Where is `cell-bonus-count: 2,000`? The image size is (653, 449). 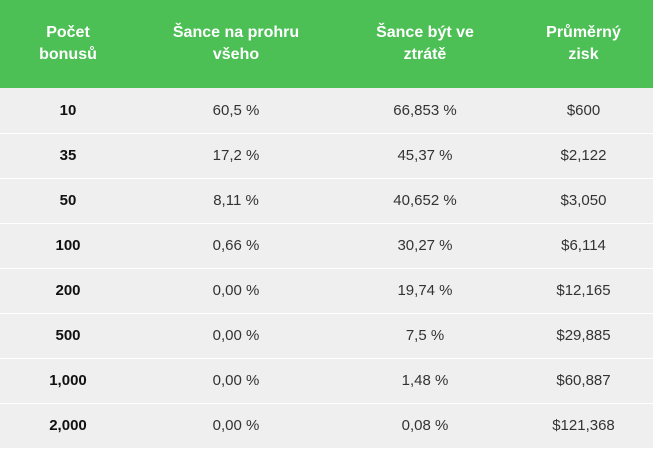 cell-bonus-count: 2,000 is located at coordinates (68, 425).